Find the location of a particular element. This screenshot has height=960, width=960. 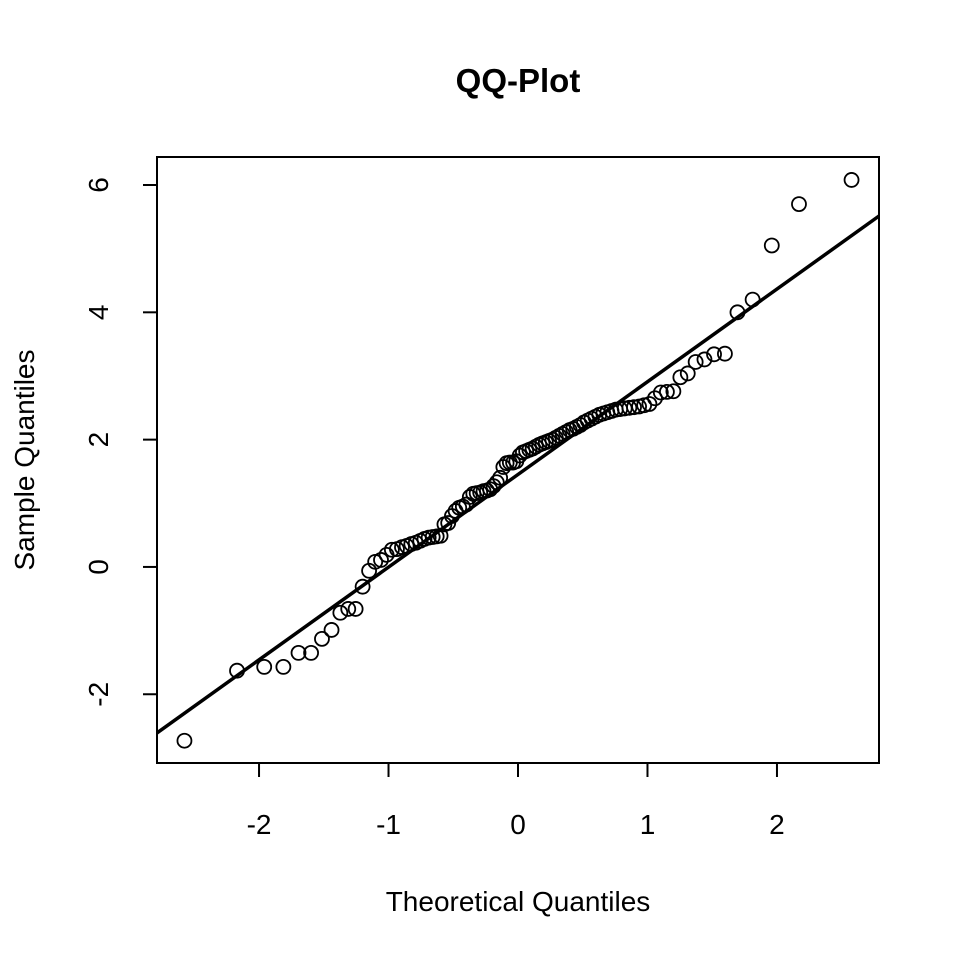

y-axis-label: Sample Quantiles is located at coordinates (24, 459).